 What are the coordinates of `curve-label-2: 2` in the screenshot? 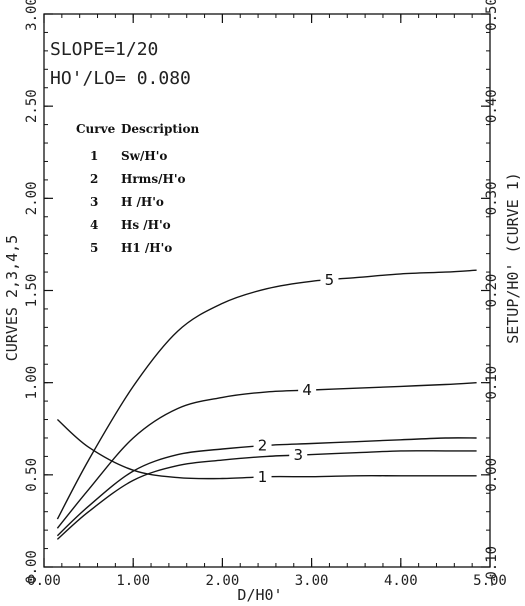 It's located at (263, 446).